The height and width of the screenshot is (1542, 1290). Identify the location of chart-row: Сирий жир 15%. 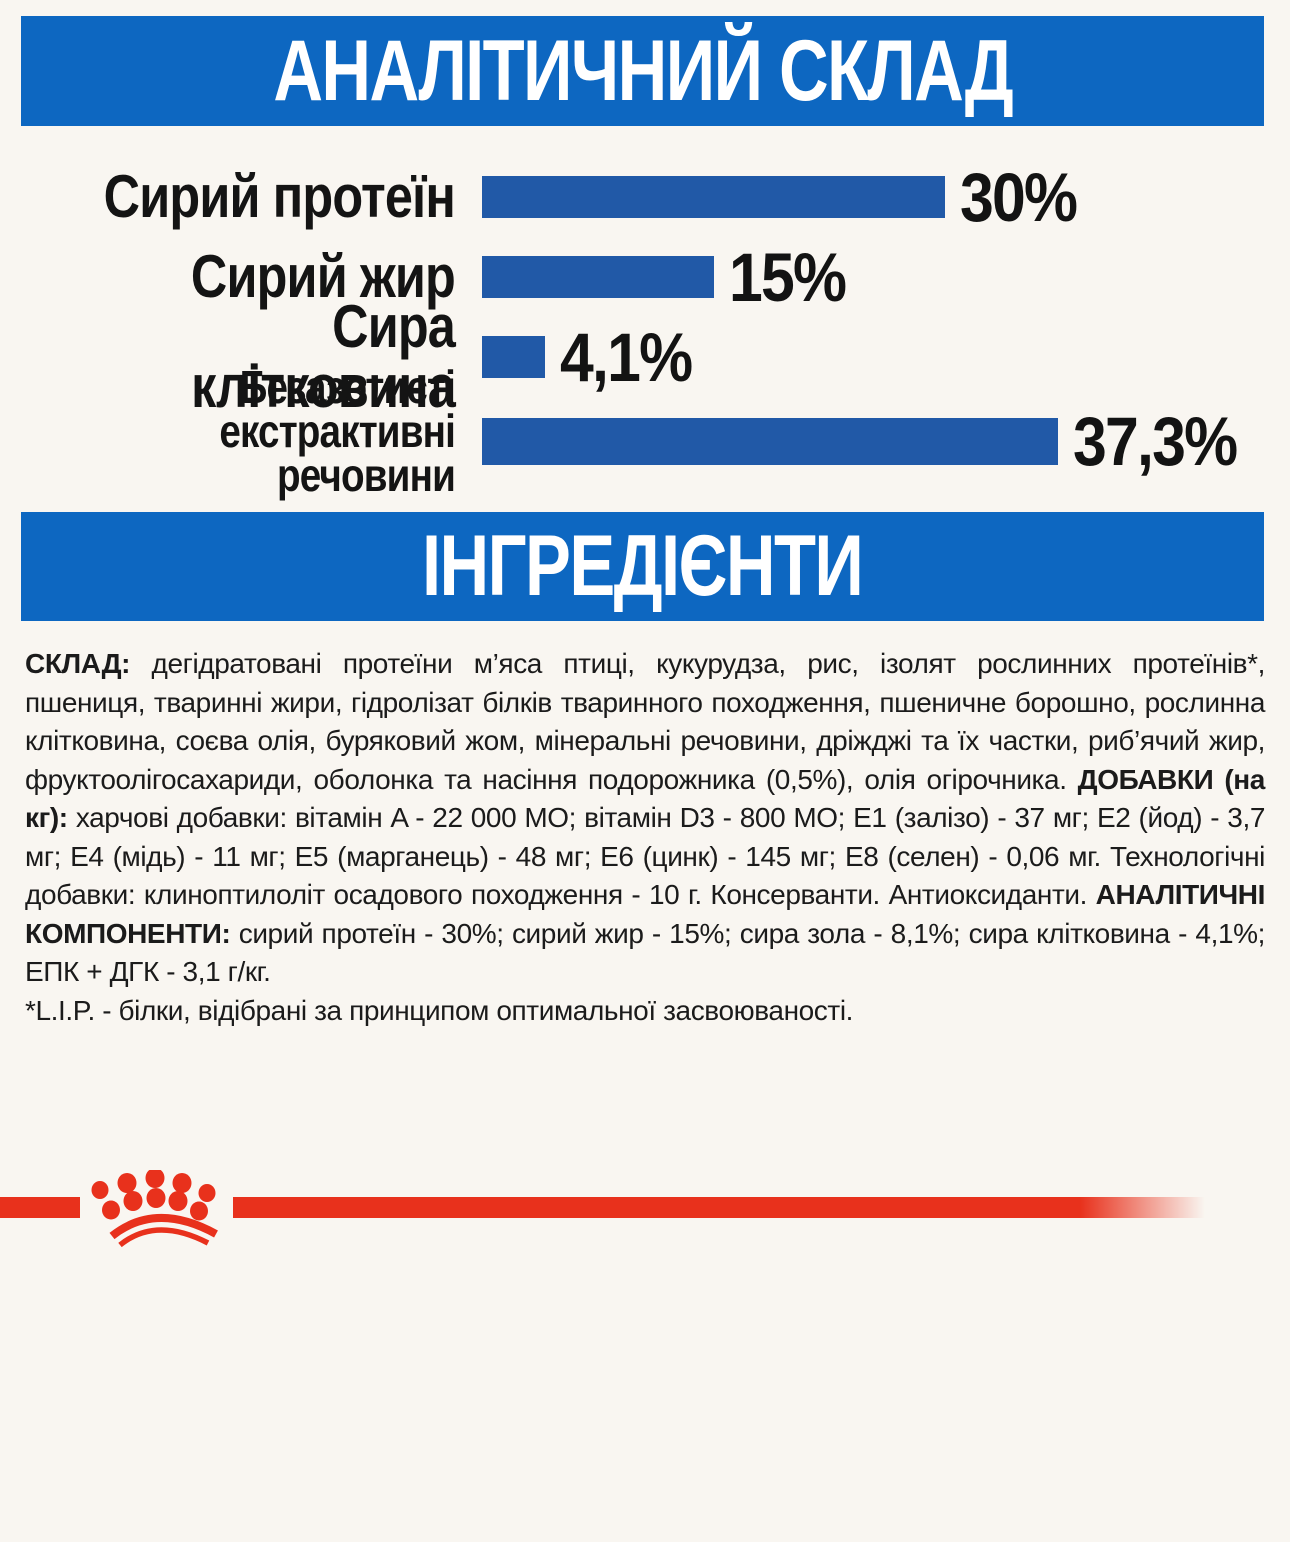
(645, 277).